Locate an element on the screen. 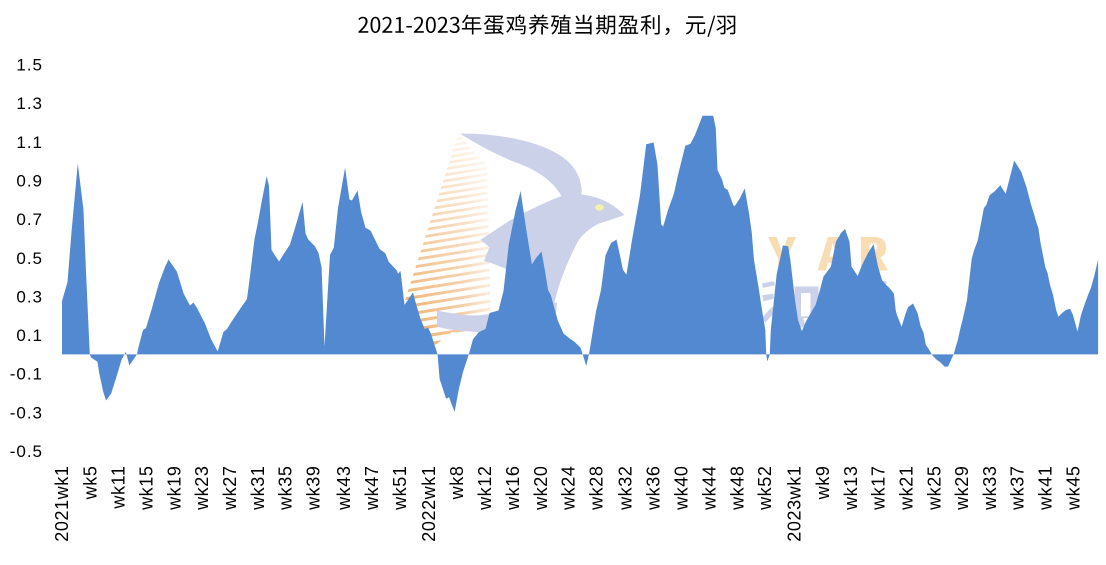 The image size is (1106, 565). svg-text: wk21 is located at coordinates (907, 488).